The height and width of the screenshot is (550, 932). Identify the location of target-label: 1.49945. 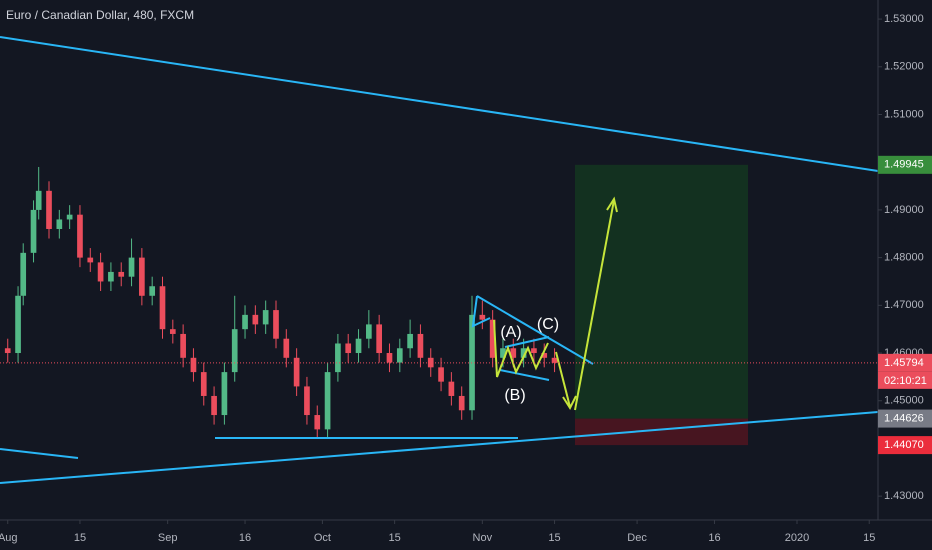
(904, 165).